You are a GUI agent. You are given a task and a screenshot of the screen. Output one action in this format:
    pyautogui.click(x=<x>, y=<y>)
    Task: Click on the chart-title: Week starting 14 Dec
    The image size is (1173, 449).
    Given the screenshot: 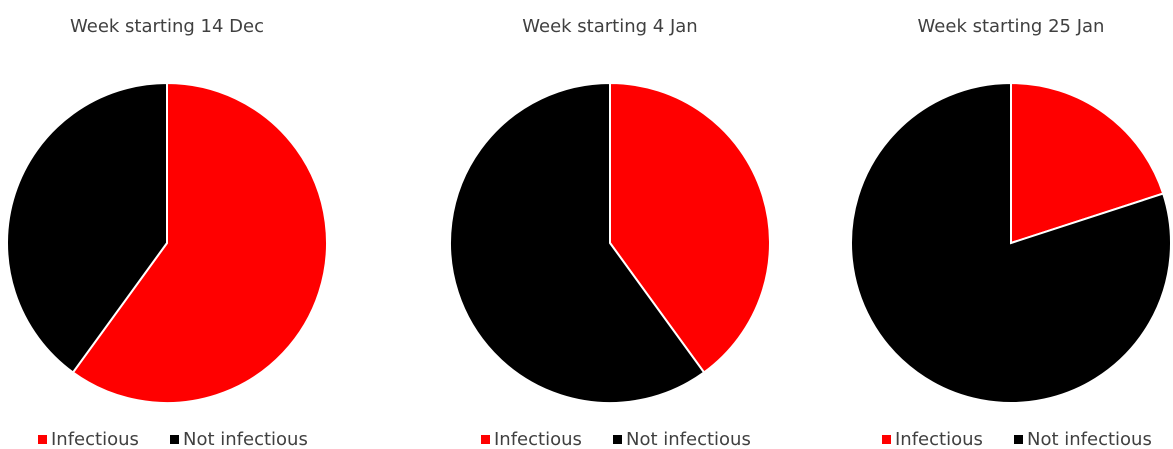 What is the action you would take?
    pyautogui.click(x=167, y=26)
    